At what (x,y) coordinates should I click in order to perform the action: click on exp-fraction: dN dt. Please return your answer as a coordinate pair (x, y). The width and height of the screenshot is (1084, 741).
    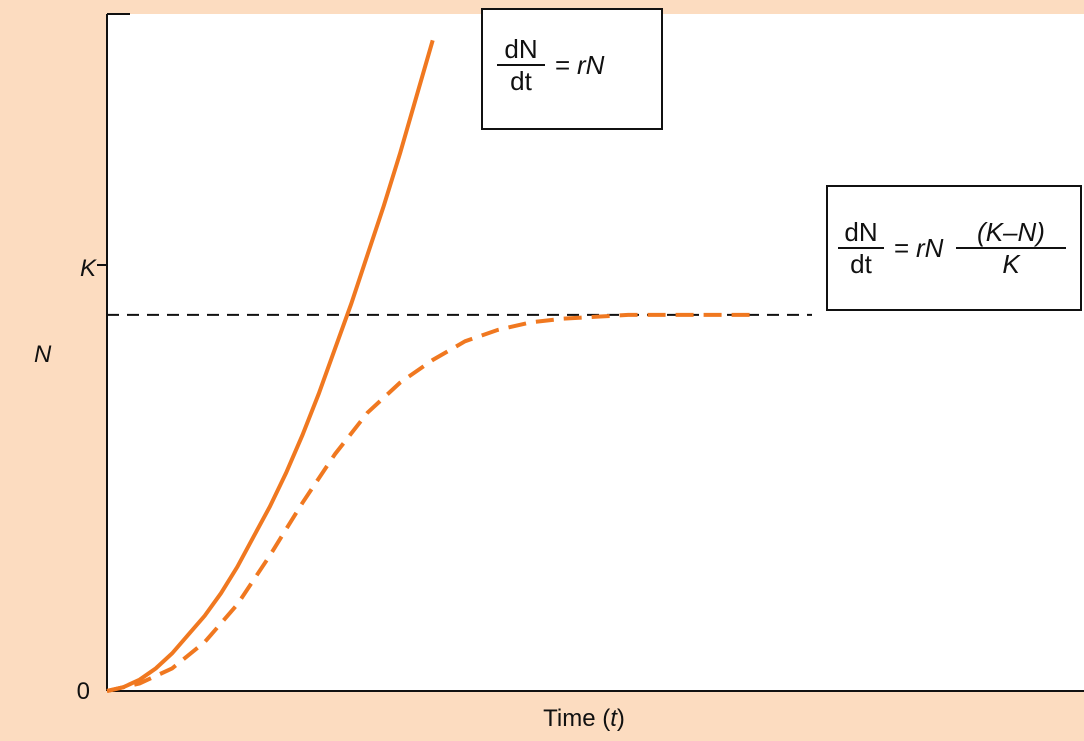
    Looking at the image, I should click on (521, 65).